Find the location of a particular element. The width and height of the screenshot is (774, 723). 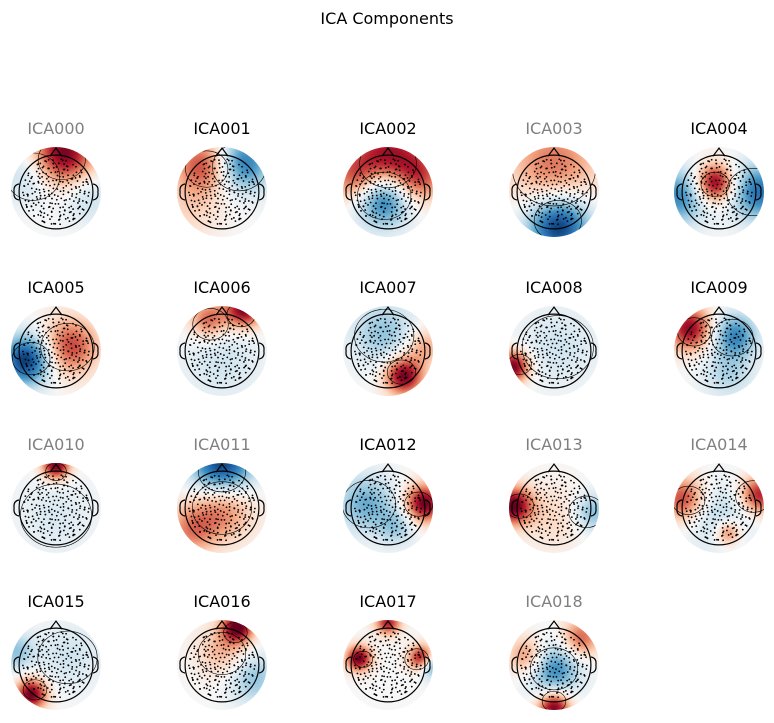

topomap-ica005: ICA005 is located at coordinates (56, 344).